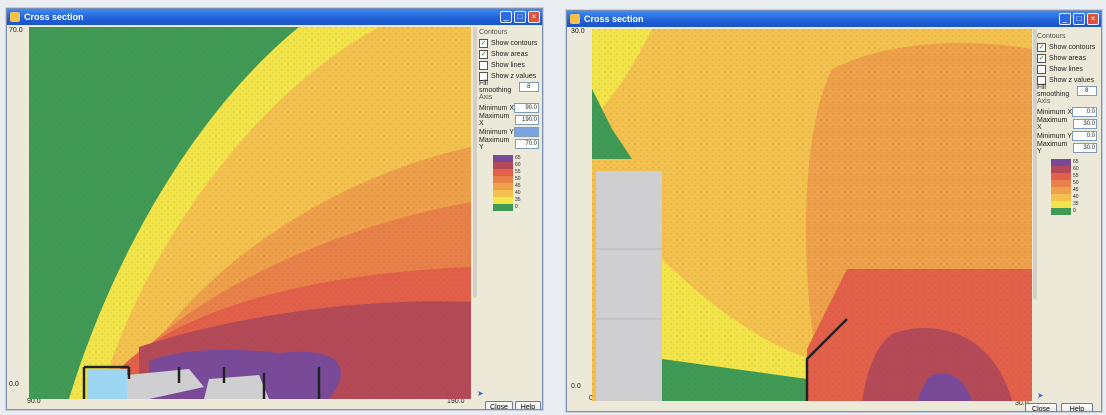  I want to click on barrier-line, so click(826, 359).